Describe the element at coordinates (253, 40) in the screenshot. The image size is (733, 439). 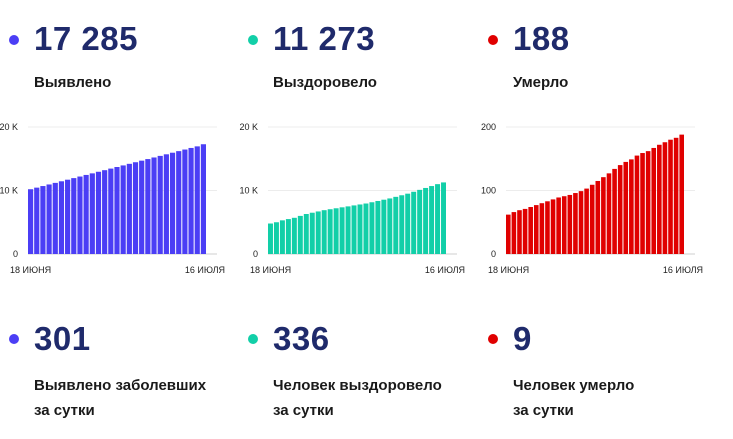
I see `recovered-dot` at that location.